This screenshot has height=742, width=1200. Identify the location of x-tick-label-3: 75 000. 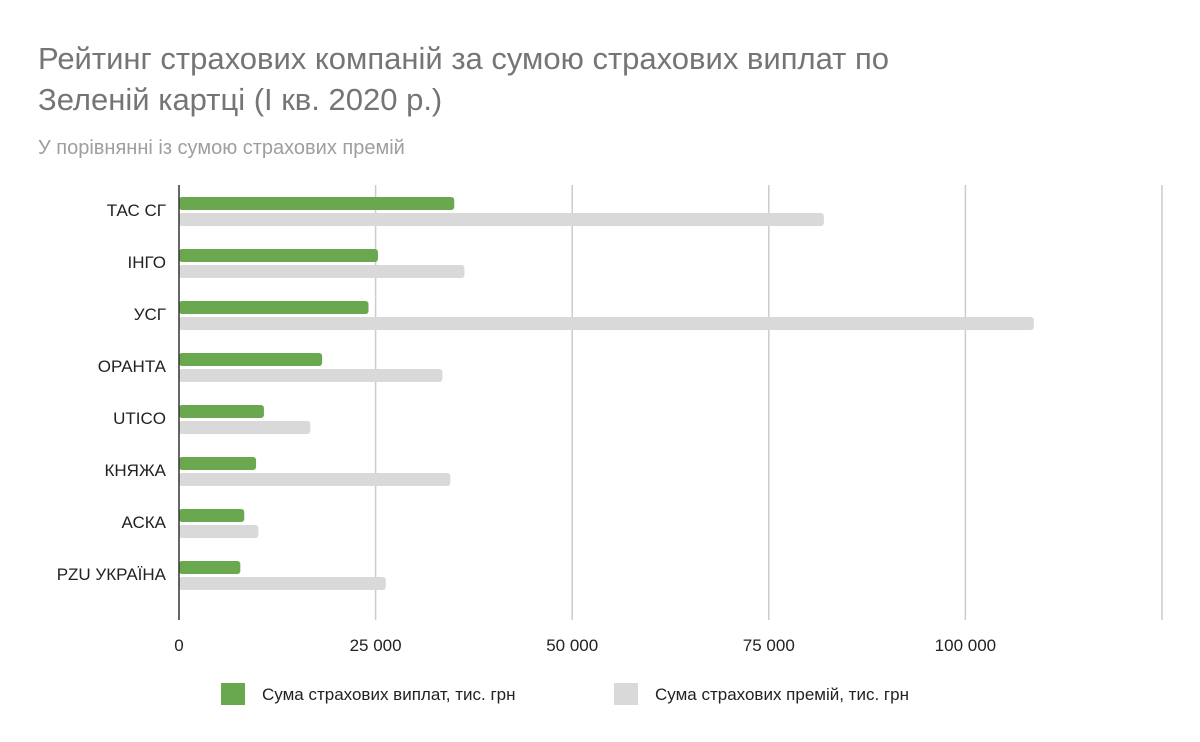
(769, 645).